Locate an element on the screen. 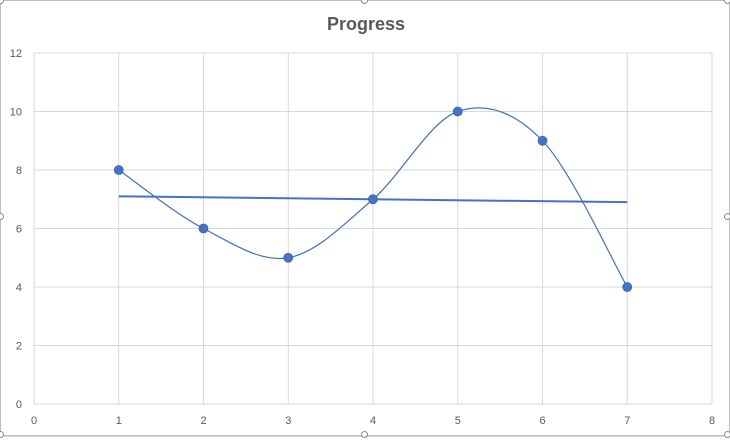 The image size is (730, 441). x-tick-label: 3 is located at coordinates (288, 421).